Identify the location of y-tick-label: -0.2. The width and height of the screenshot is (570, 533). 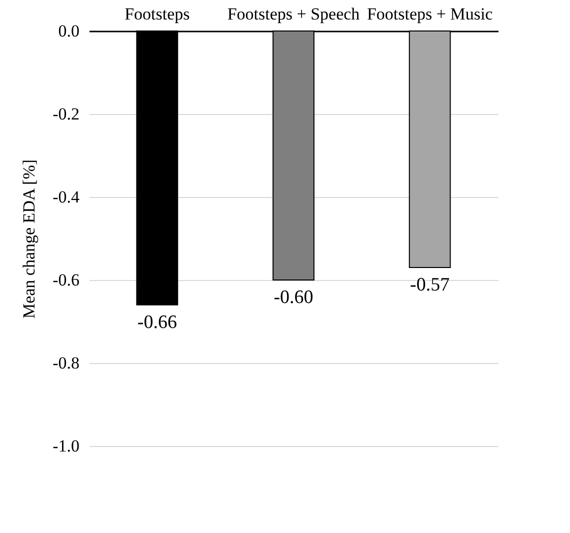
(66, 114).